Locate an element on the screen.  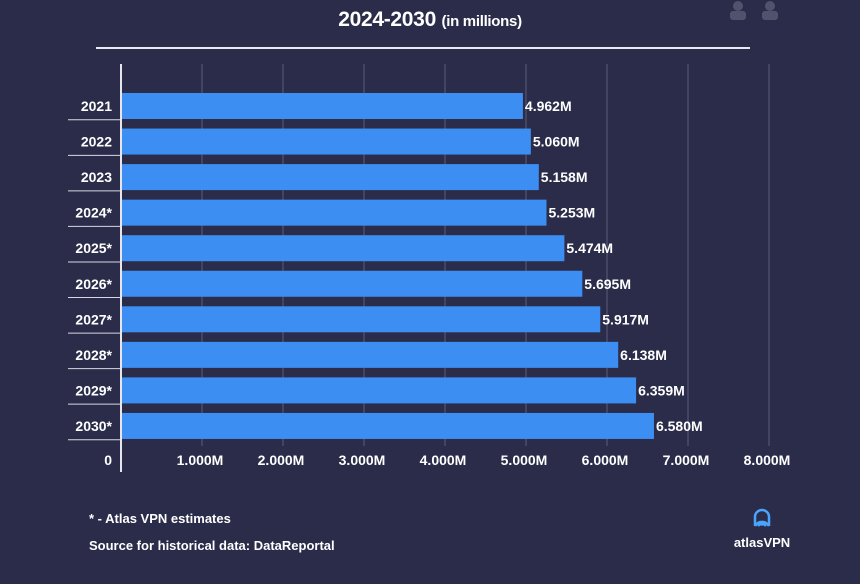
x-tick-label: 4.000M is located at coordinates (443, 460).